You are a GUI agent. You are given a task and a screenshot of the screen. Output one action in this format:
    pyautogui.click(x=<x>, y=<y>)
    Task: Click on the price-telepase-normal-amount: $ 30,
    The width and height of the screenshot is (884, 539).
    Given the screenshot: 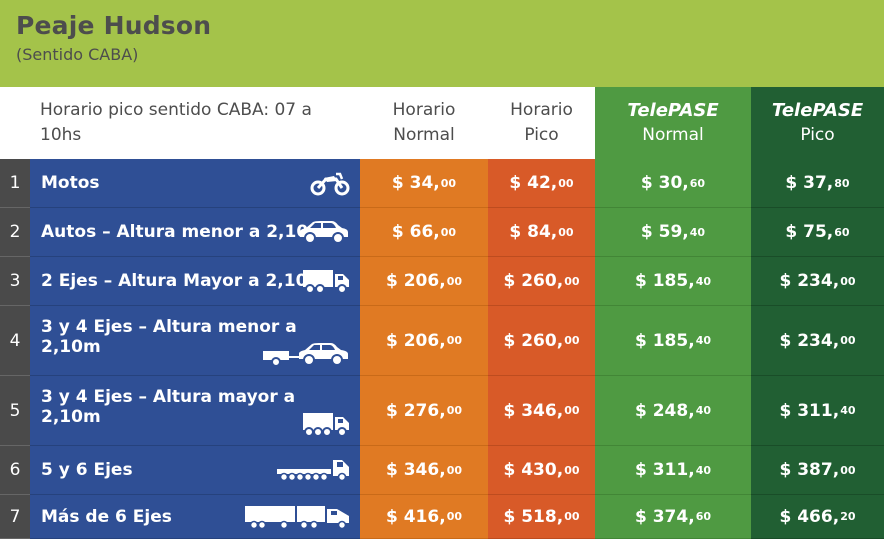 What is the action you would take?
    pyautogui.click(x=664, y=183)
    